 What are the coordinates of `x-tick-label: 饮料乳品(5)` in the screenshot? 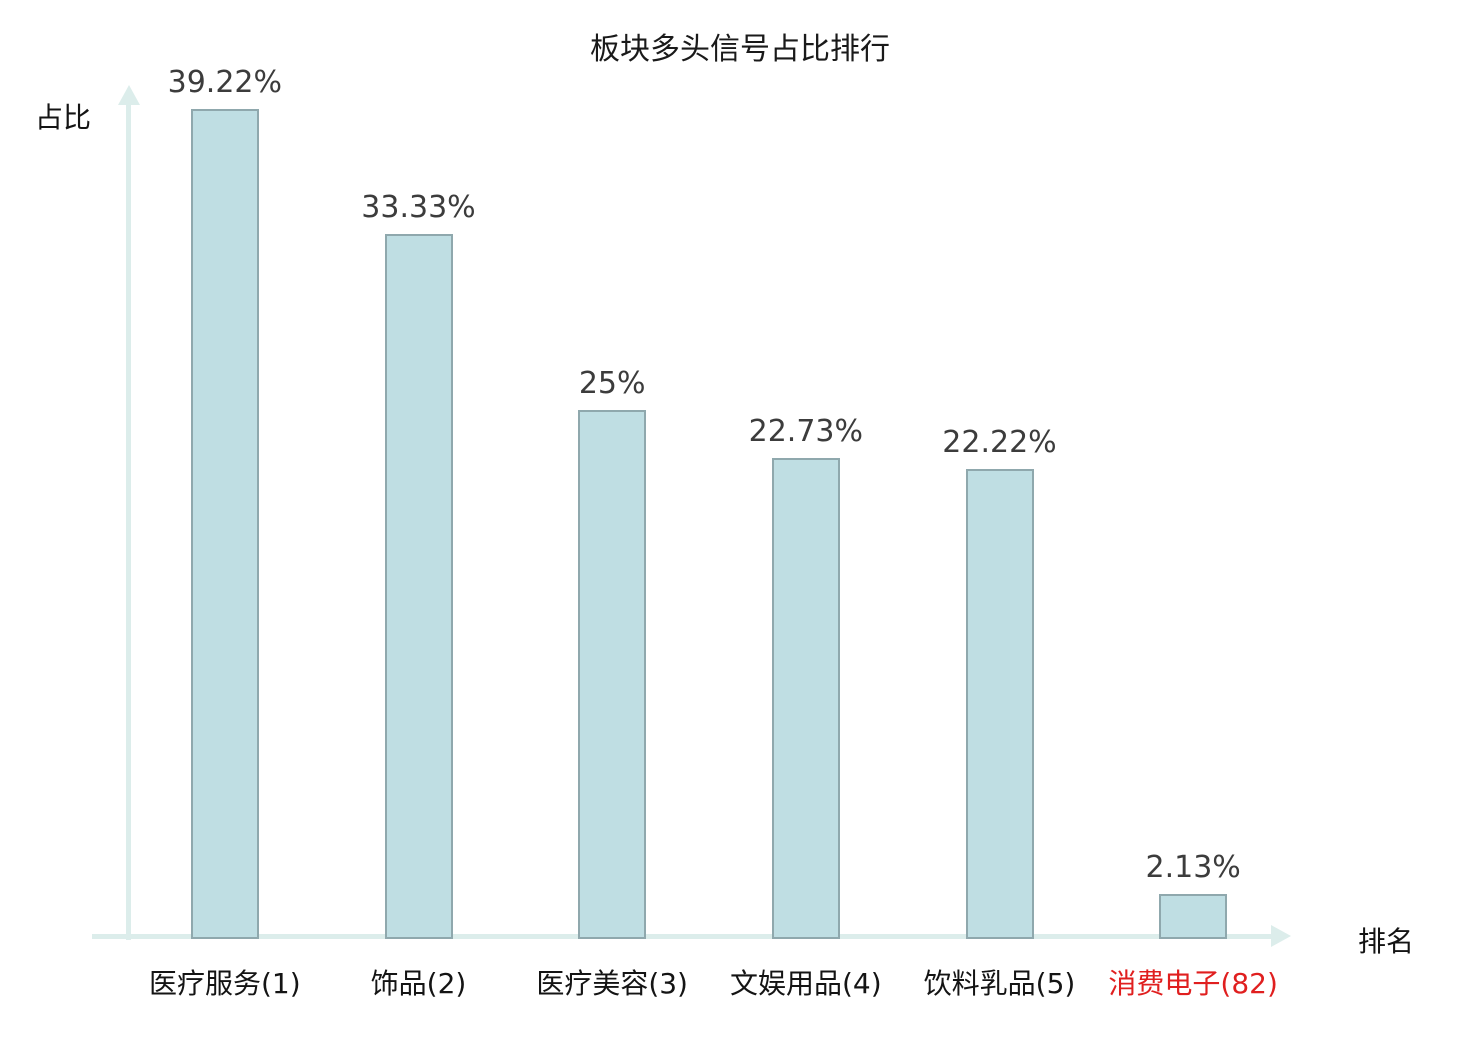 It's located at (999, 983).